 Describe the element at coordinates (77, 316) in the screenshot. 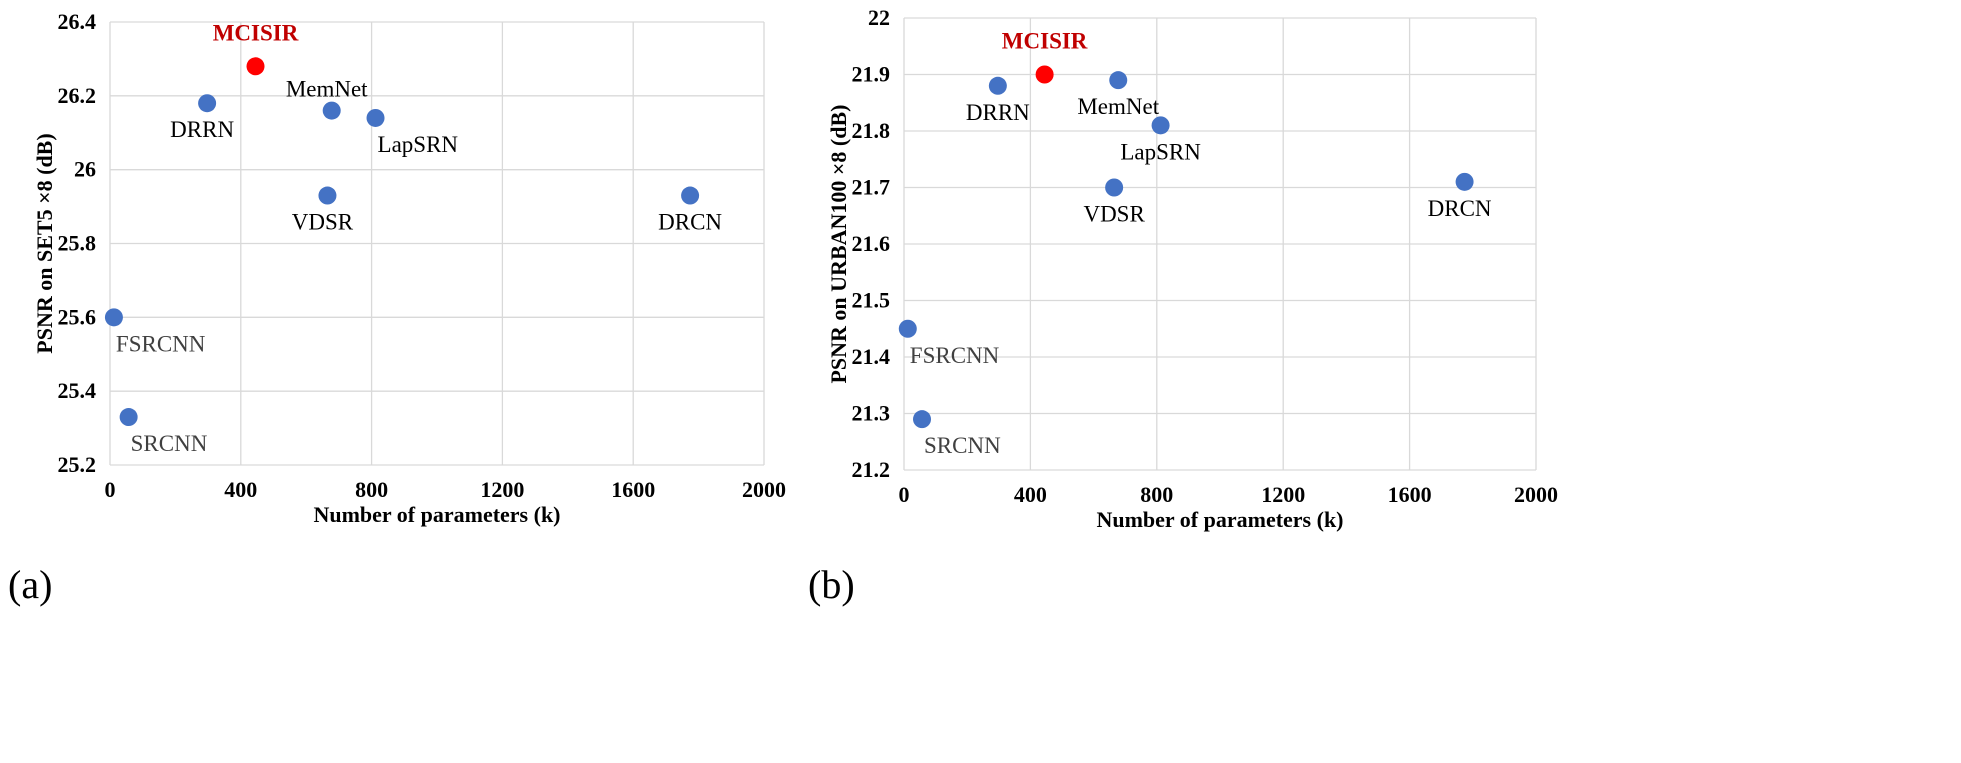

I see `y-tick-label: 25.6` at that location.